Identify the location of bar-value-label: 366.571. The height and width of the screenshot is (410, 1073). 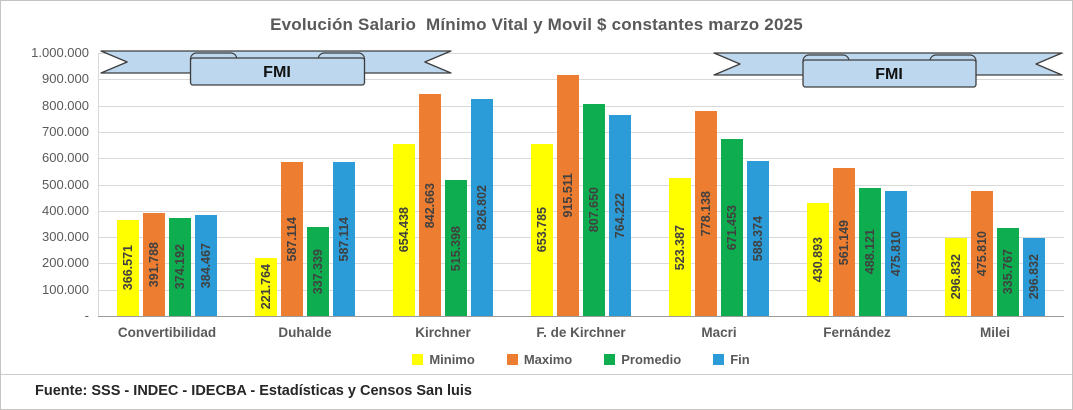
(127, 268).